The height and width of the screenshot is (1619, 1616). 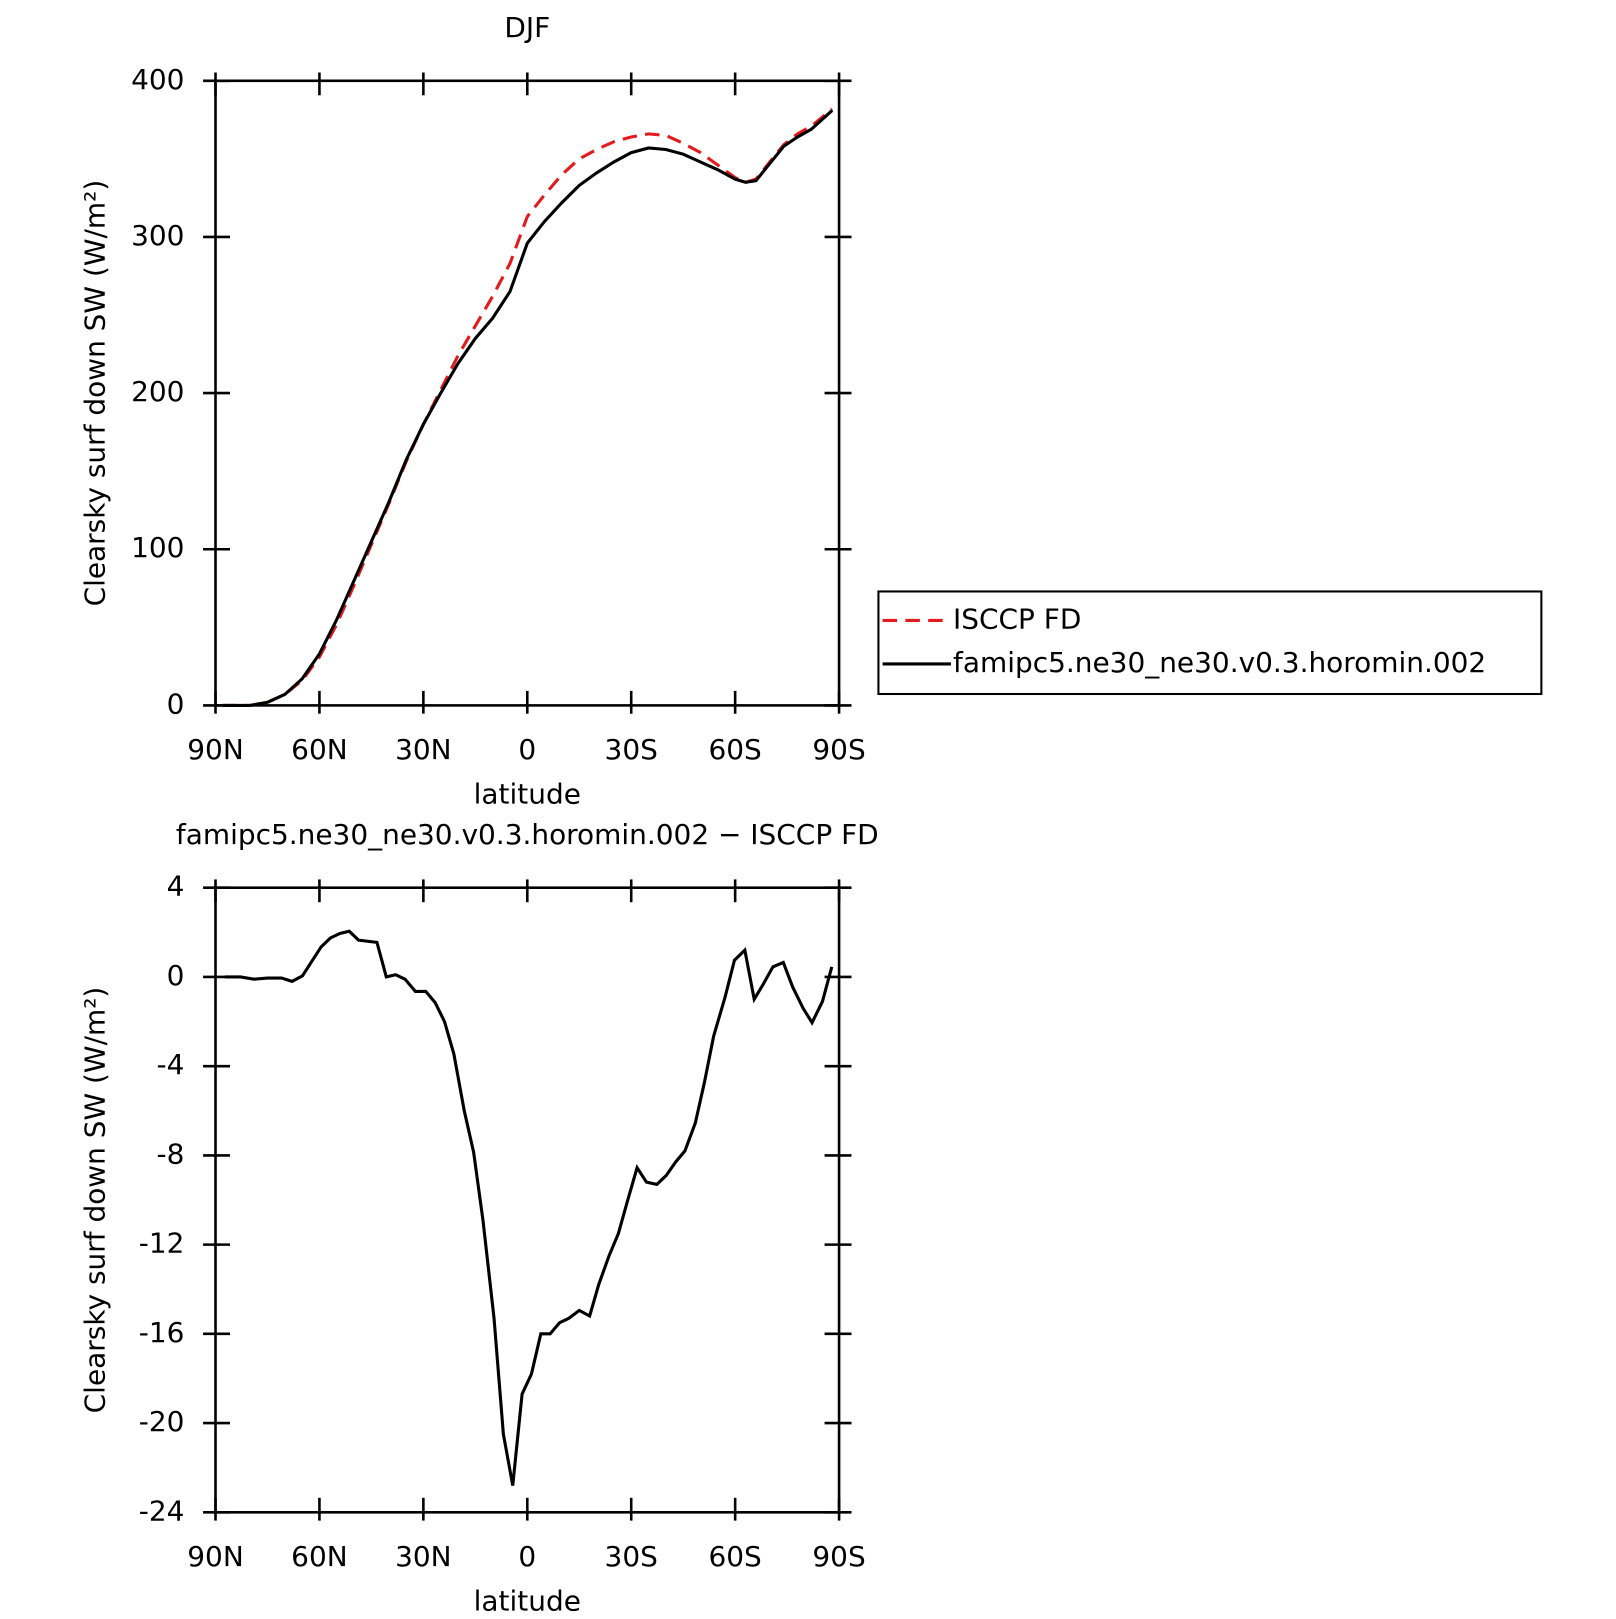 What do you see at coordinates (157, 547) in the screenshot?
I see `y-tick-label: 100` at bounding box center [157, 547].